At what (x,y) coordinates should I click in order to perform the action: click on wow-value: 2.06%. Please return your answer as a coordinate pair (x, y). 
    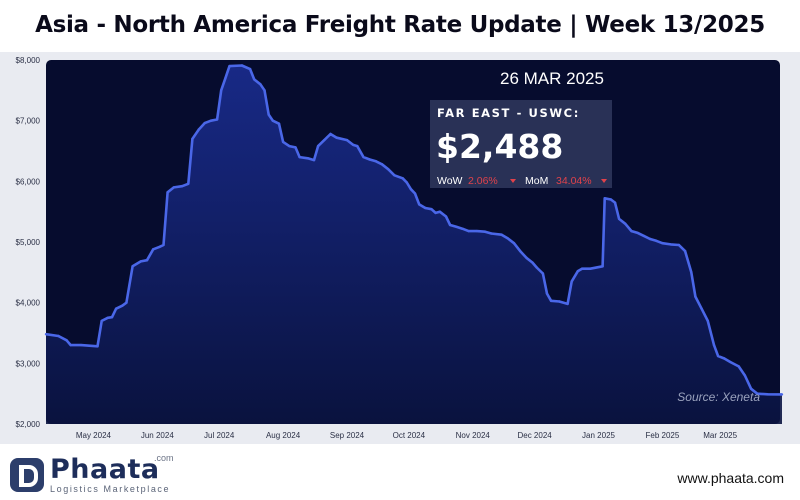
    Looking at the image, I should click on (483, 181).